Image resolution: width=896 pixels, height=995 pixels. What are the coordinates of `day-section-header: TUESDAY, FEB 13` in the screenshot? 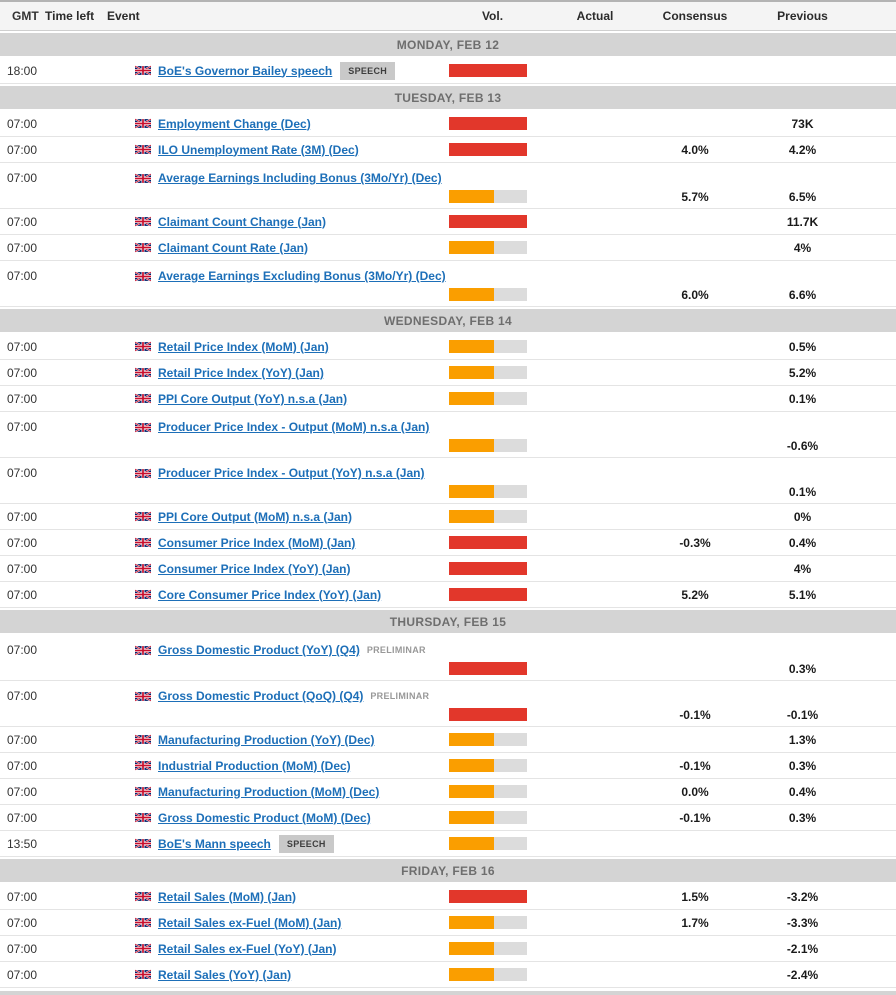 It's located at (448, 97).